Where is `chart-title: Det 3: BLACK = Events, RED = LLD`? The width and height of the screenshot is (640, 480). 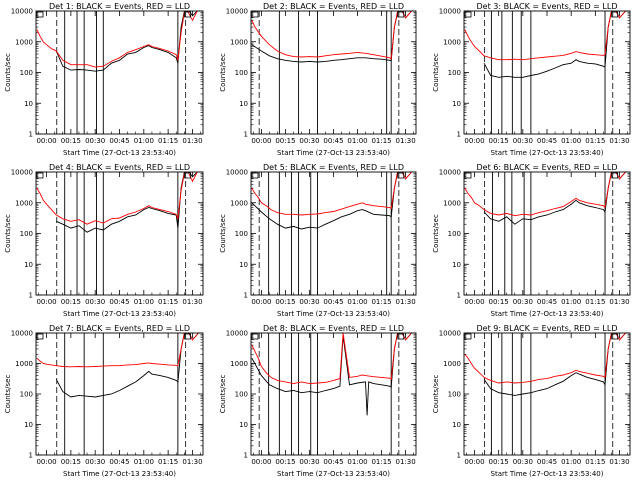 chart-title: Det 3: BLACK = Events, RED = LLD is located at coordinates (547, 6).